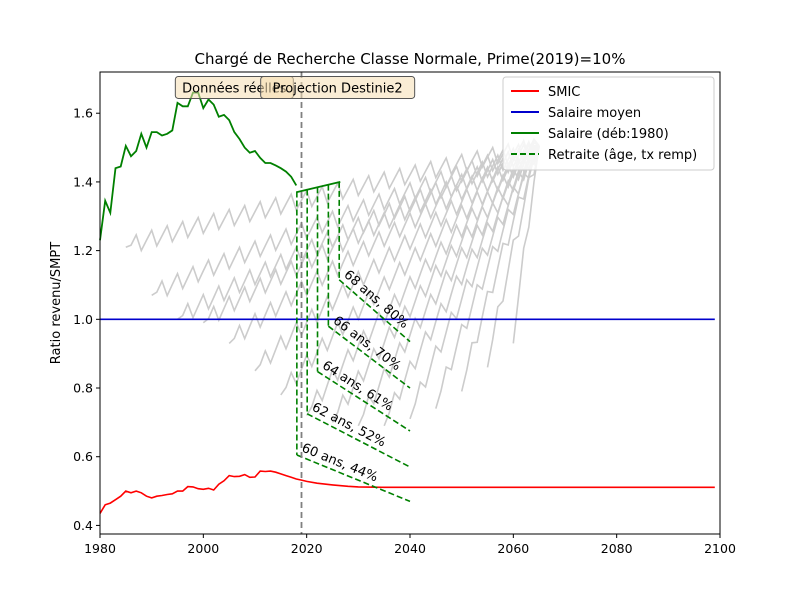 The width and height of the screenshot is (800, 600). I want to click on x-tick-label-2040: 2040, so click(410, 548).